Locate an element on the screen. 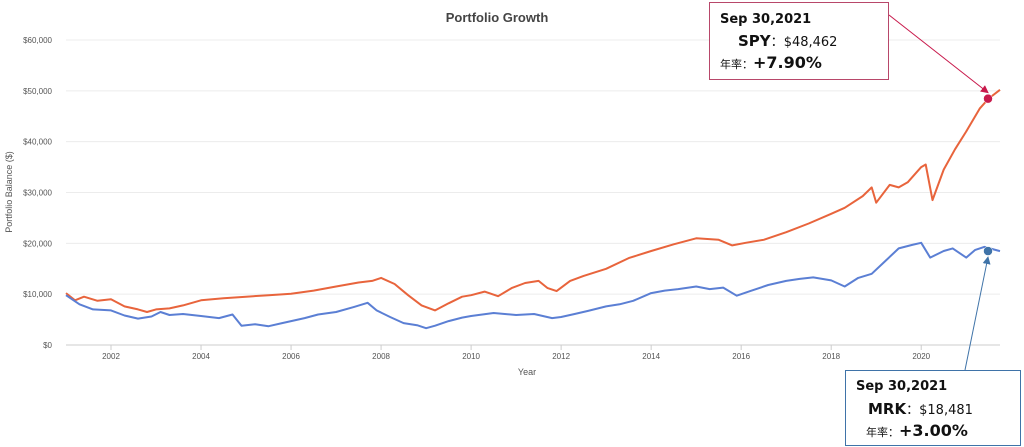 This screenshot has width=1024, height=447. mrk-callout-rate-label: 年率： is located at coordinates (882, 432).